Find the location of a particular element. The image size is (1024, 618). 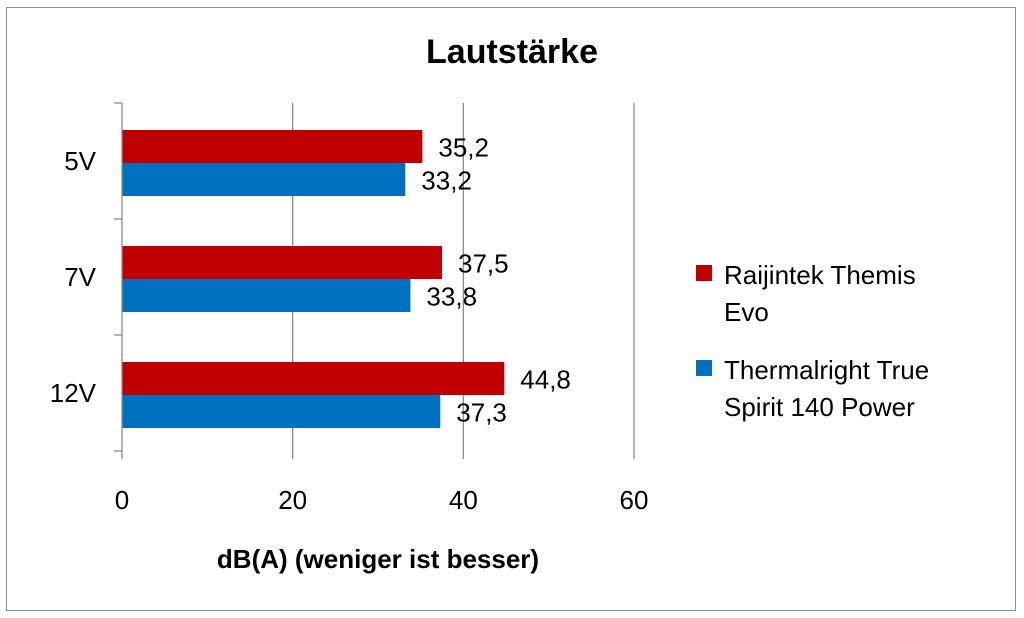

x-tick-label: 60 is located at coordinates (634, 500).